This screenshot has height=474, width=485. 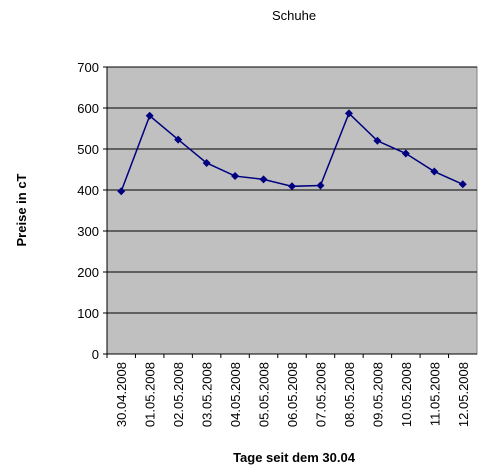 What do you see at coordinates (88, 272) in the screenshot?
I see `y-tick-label: 200` at bounding box center [88, 272].